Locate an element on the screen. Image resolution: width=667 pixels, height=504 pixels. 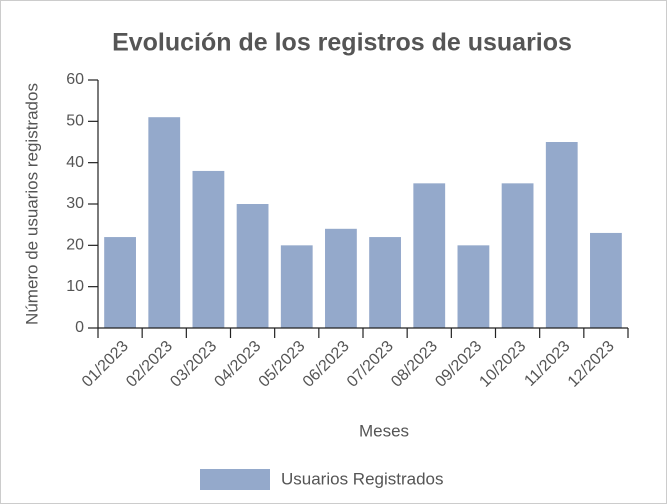
y-tick-label: 10 is located at coordinates (75, 286).